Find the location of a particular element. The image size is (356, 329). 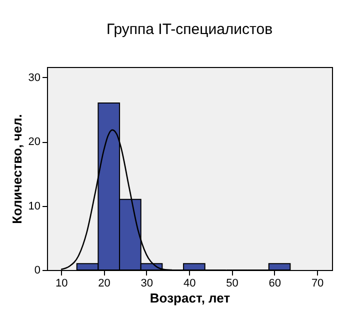

x-tick-label: 40 is located at coordinates (189, 284).